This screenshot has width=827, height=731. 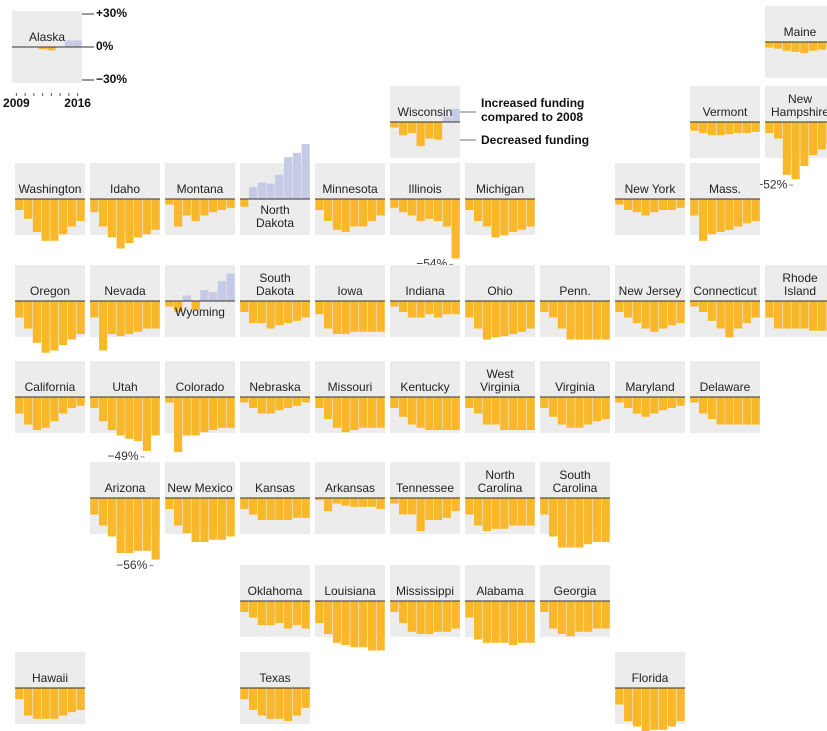 I want to click on tile-label: Louisiana, so click(x=350, y=591).